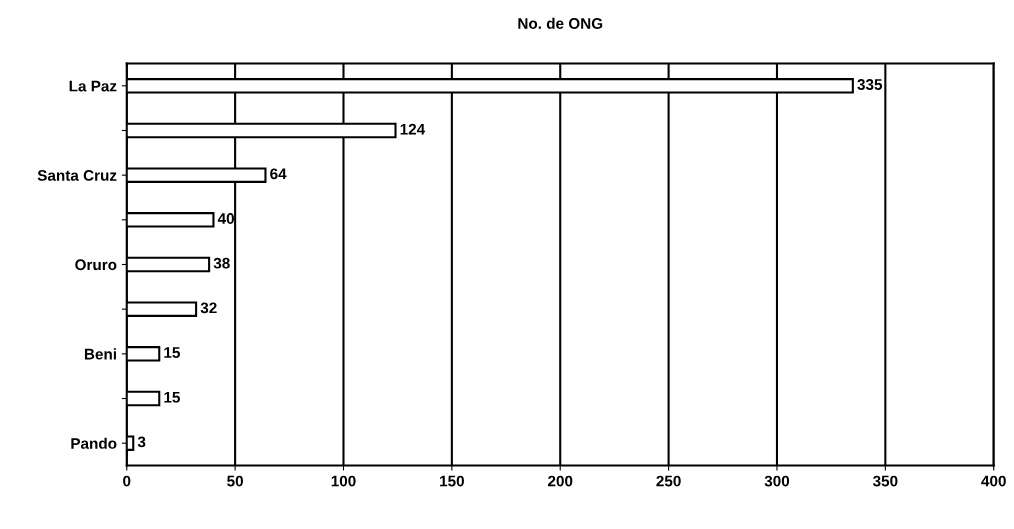 The height and width of the screenshot is (529, 1014). Describe the element at coordinates (993, 481) in the screenshot. I see `x-tick-label: 400` at that location.